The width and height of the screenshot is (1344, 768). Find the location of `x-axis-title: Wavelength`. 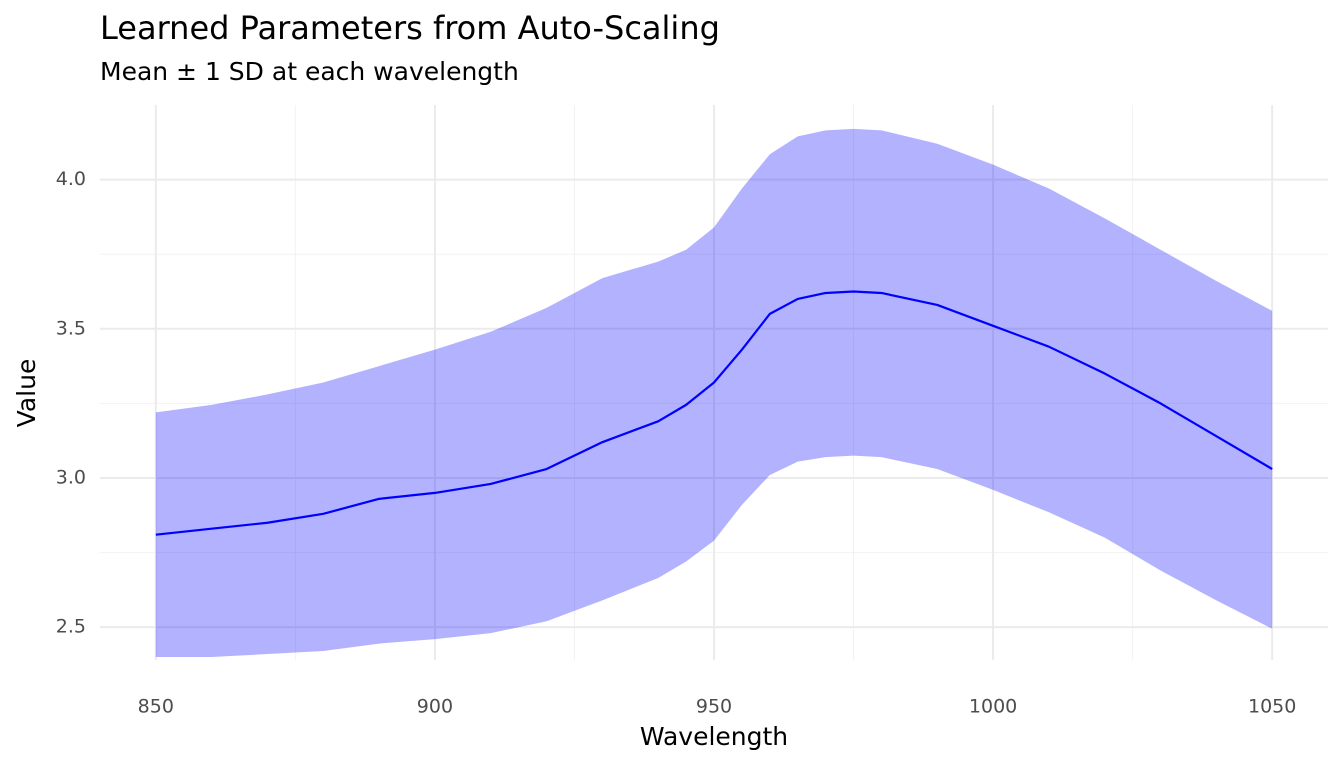

x-axis-title: Wavelength is located at coordinates (714, 736).